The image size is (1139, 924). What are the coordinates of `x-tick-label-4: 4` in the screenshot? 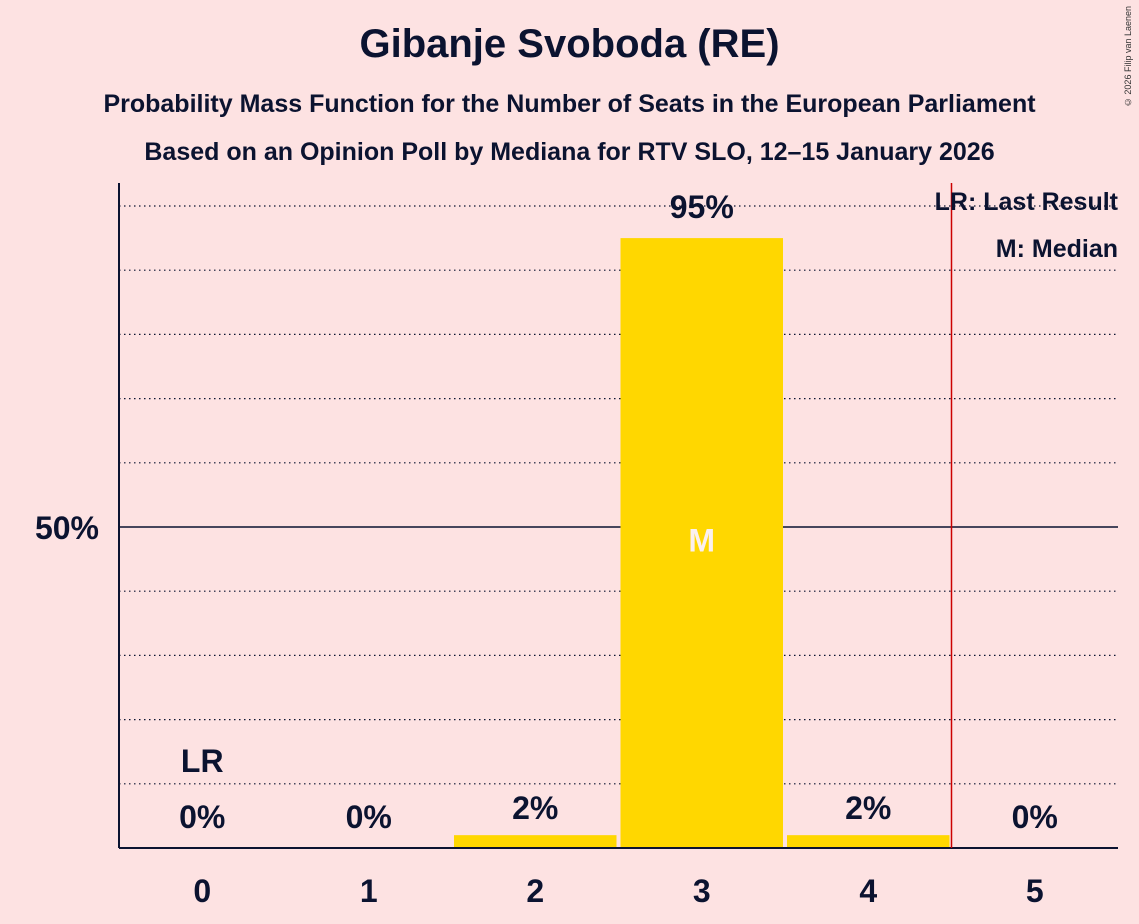 It's located at (868, 891).